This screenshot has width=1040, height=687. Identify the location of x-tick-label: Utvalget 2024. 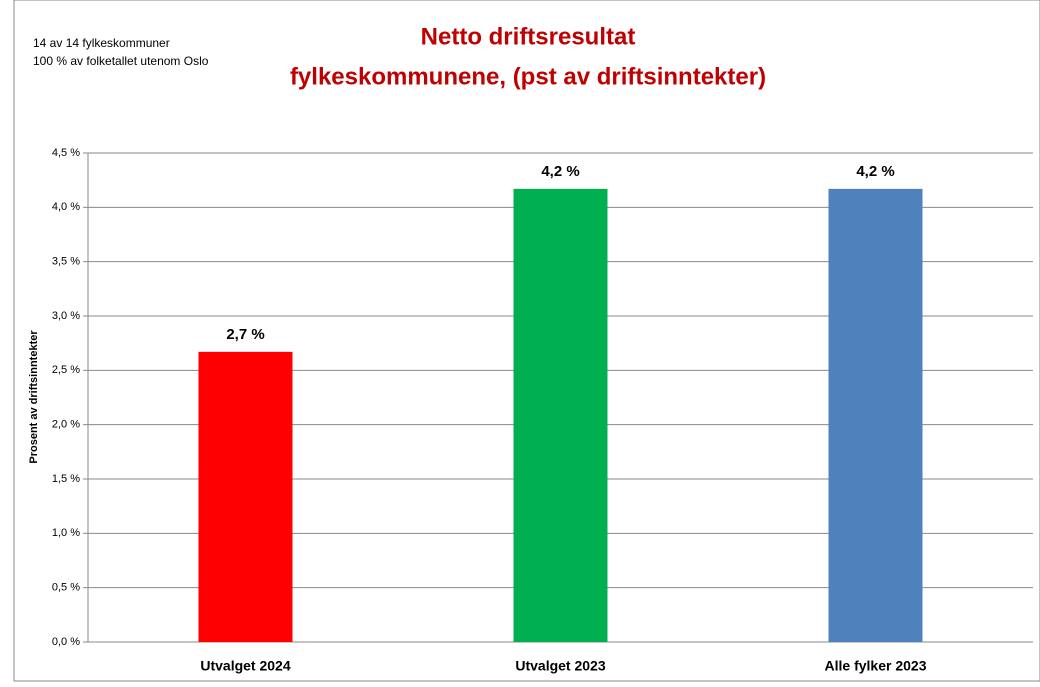
(245, 666).